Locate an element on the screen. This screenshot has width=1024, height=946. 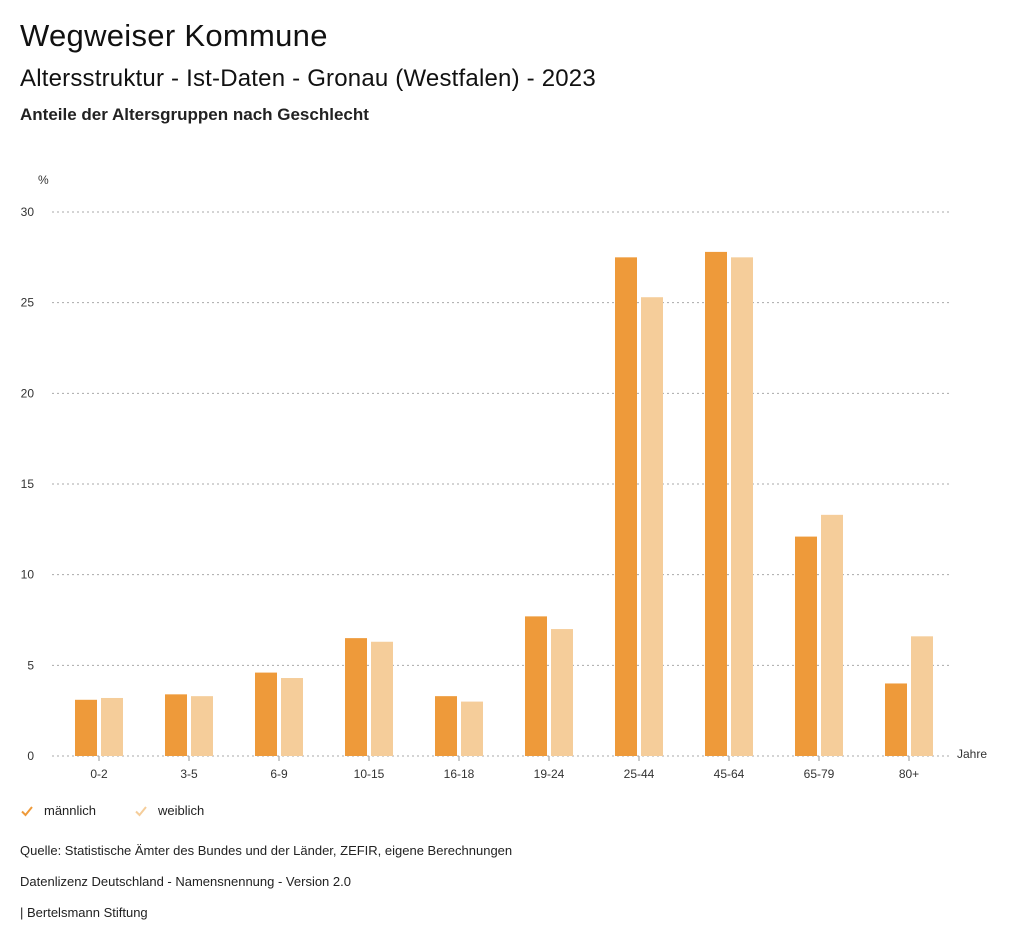
y-tick-label: 15 is located at coordinates (28, 484).